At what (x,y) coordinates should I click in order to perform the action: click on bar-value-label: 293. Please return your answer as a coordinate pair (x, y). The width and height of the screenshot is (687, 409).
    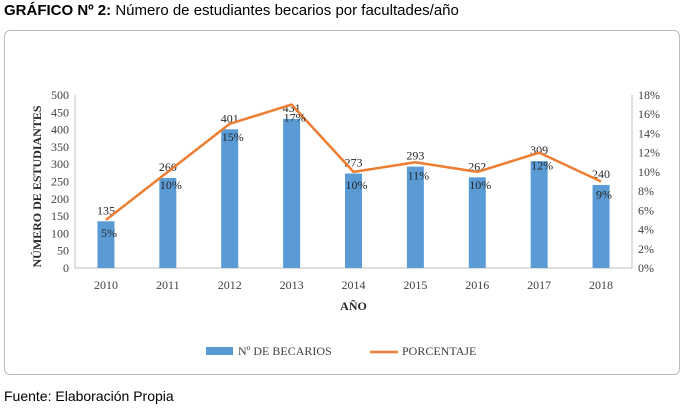
    Looking at the image, I should click on (415, 156).